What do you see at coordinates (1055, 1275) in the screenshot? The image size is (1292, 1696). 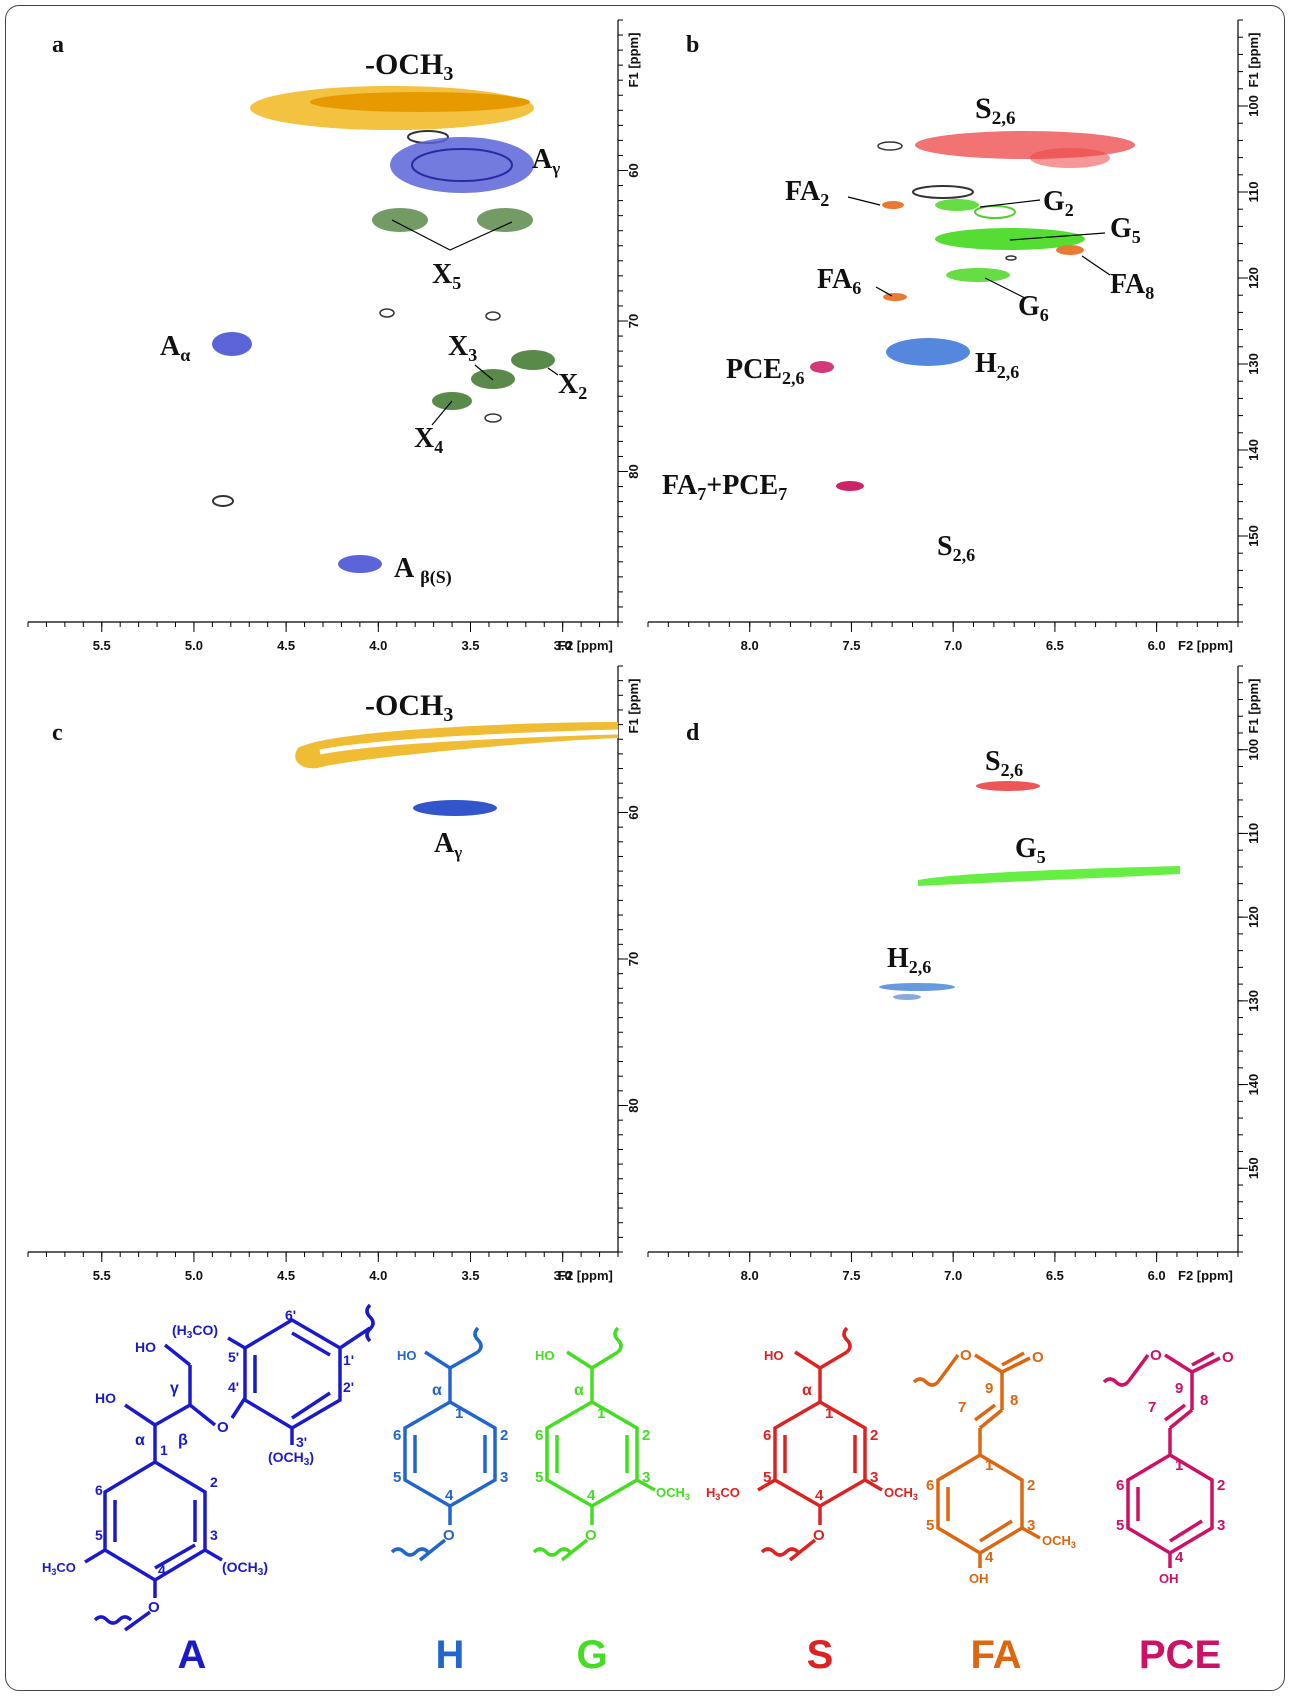 I see `x-tick-label: 6.5` at bounding box center [1055, 1275].